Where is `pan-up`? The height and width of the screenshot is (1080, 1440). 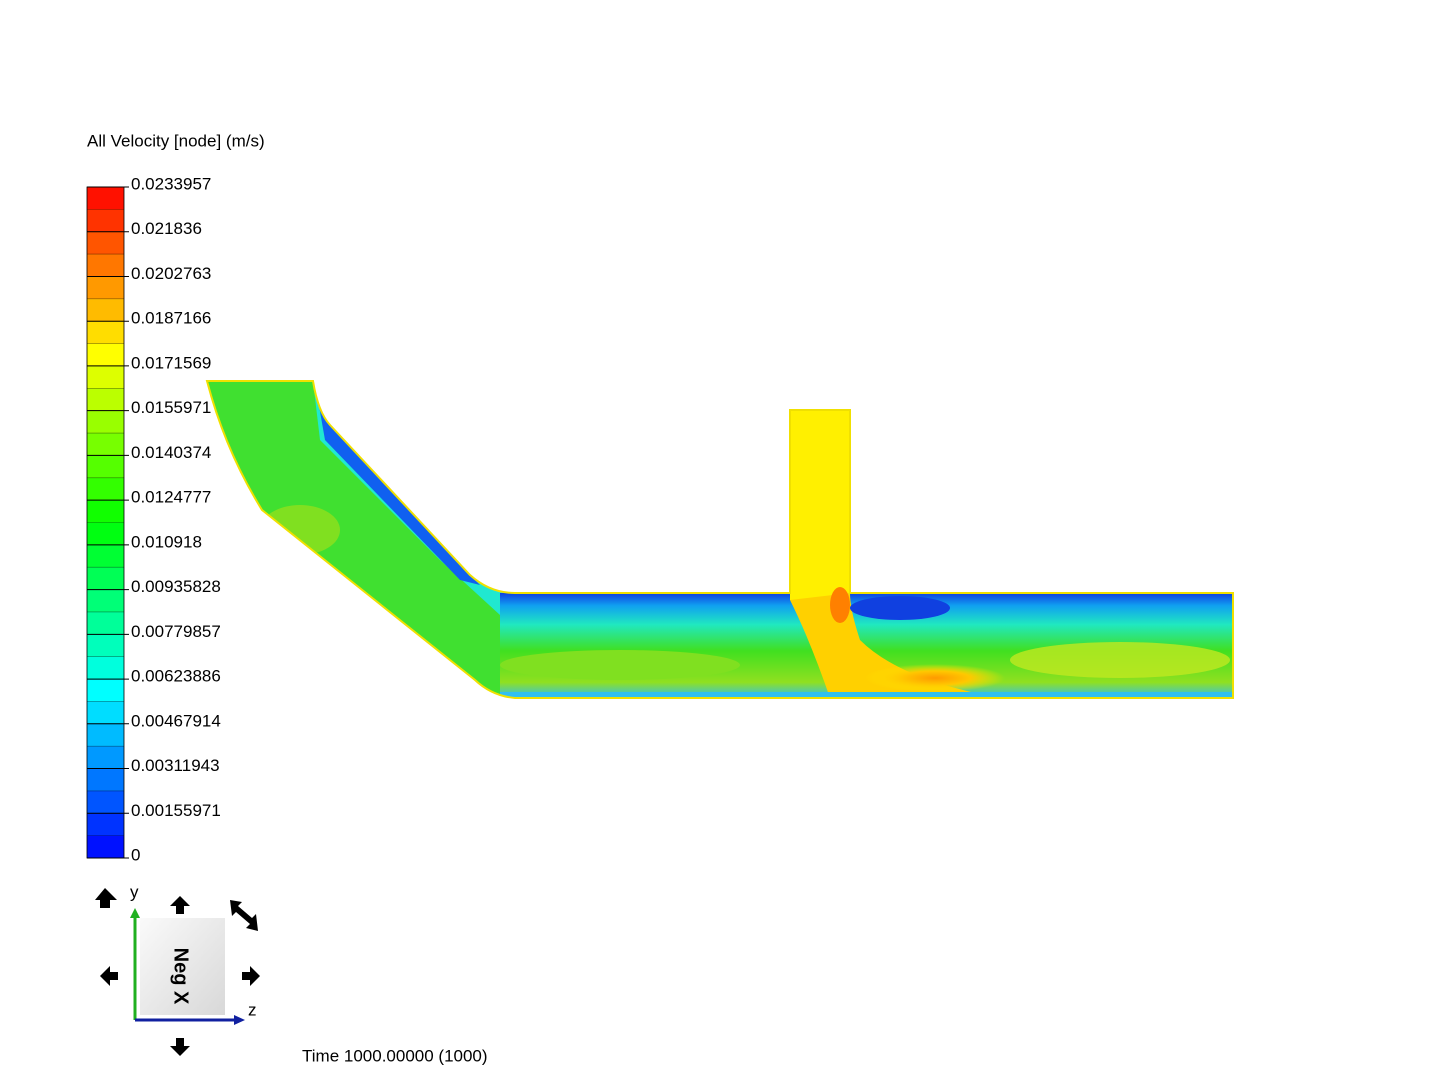 pan-up is located at coordinates (180, 905).